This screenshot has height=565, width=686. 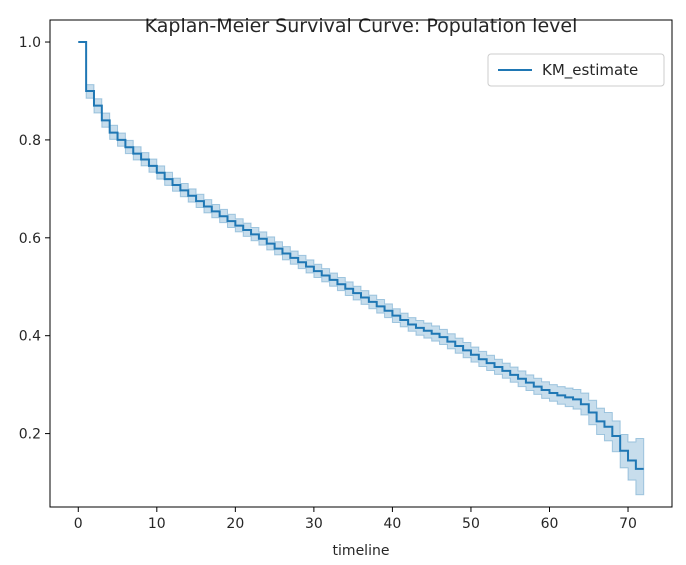 What do you see at coordinates (628, 524) in the screenshot?
I see `x-tick-label: 70` at bounding box center [628, 524].